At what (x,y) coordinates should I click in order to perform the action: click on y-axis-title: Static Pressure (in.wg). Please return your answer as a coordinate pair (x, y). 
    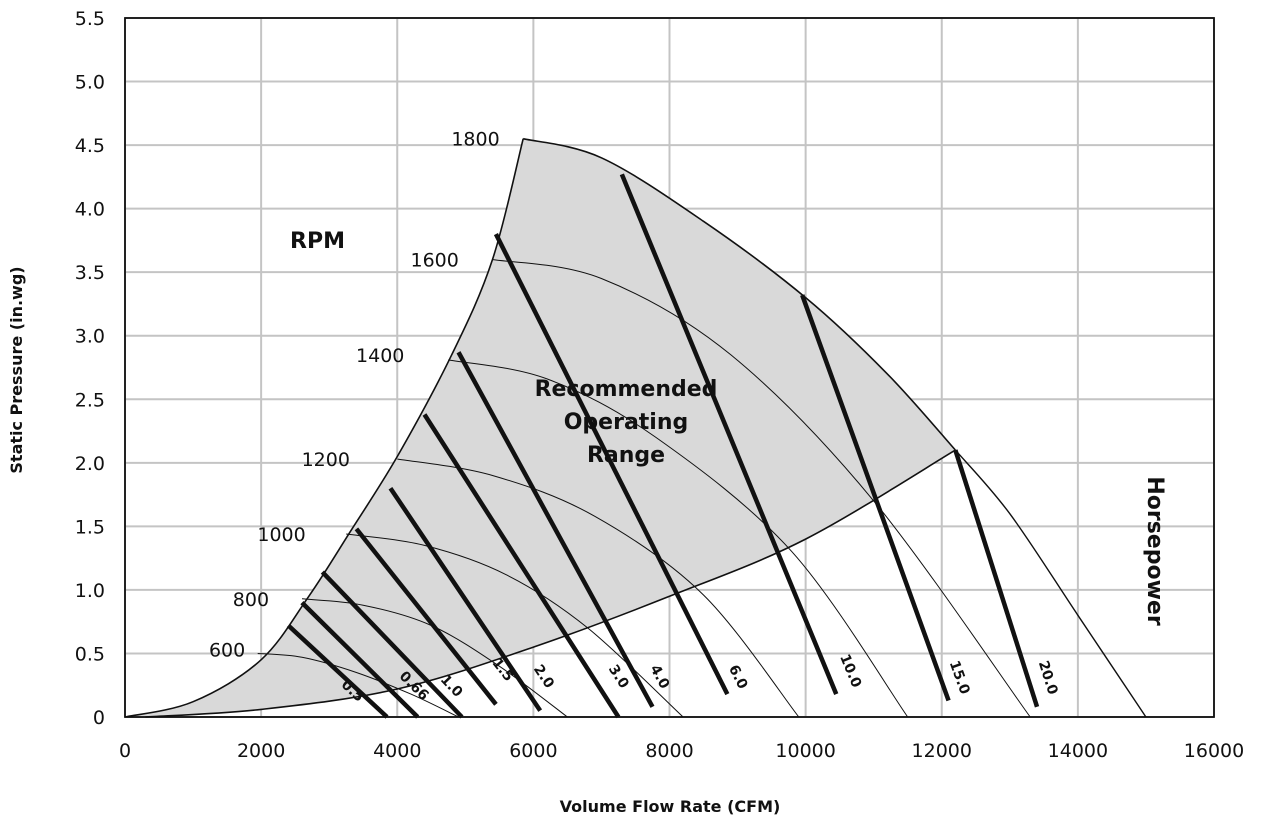
    Looking at the image, I should click on (16, 369).